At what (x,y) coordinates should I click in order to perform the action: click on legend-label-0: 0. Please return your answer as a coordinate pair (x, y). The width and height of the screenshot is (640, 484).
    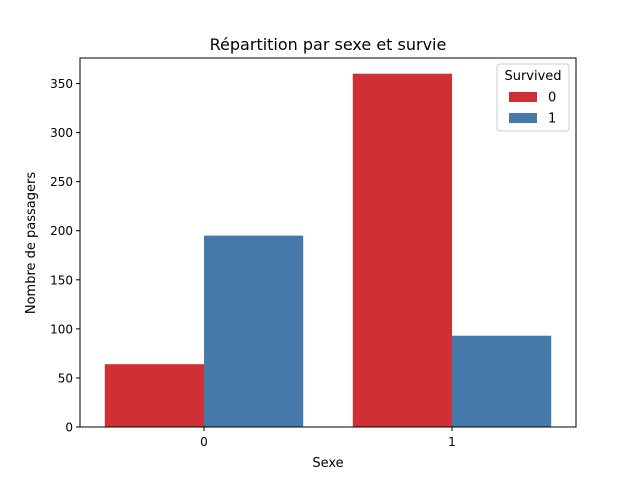
    Looking at the image, I should click on (552, 98).